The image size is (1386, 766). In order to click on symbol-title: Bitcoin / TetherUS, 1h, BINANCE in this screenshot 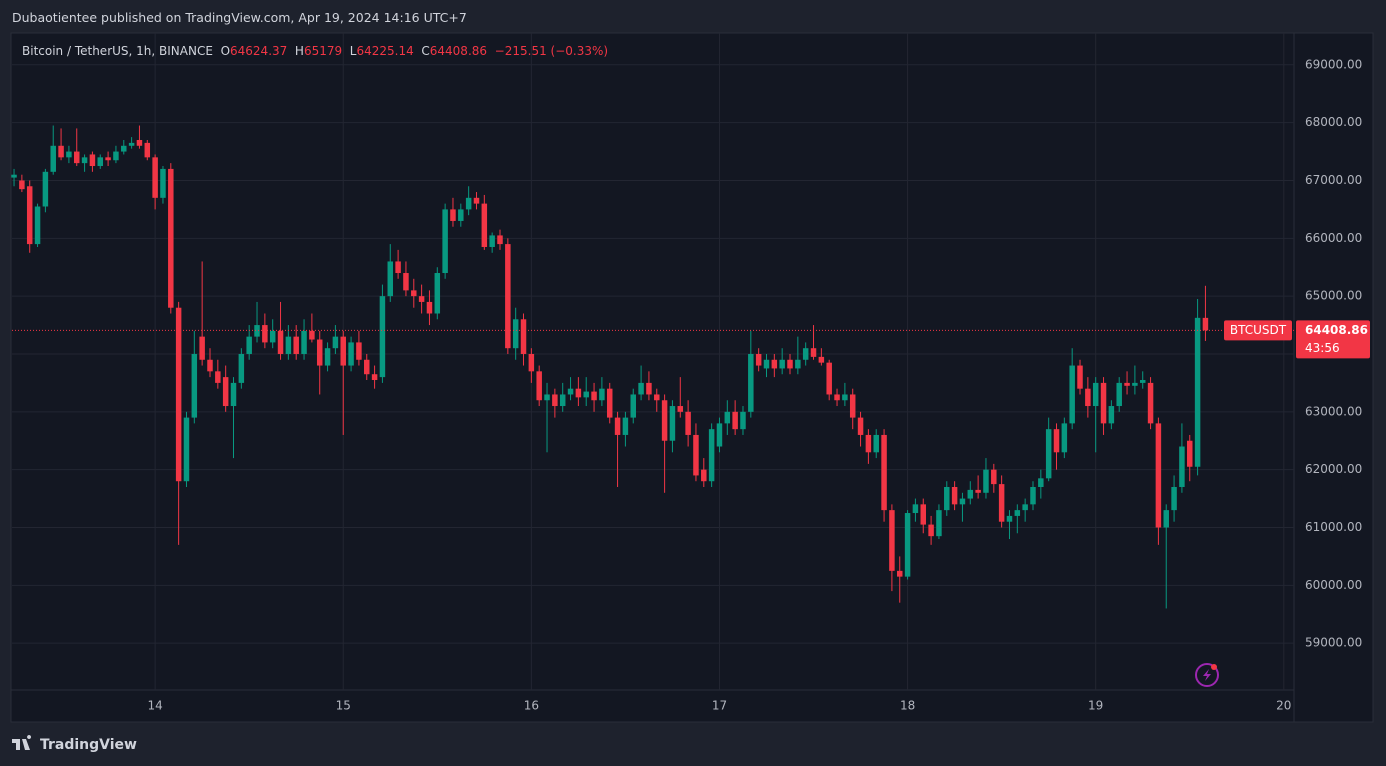, I will do `click(117, 51)`.